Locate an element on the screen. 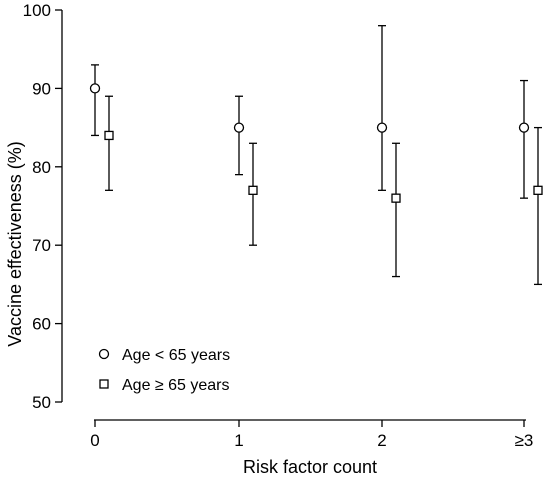 The image size is (550, 481). x-tick-label: 2 is located at coordinates (381, 440).